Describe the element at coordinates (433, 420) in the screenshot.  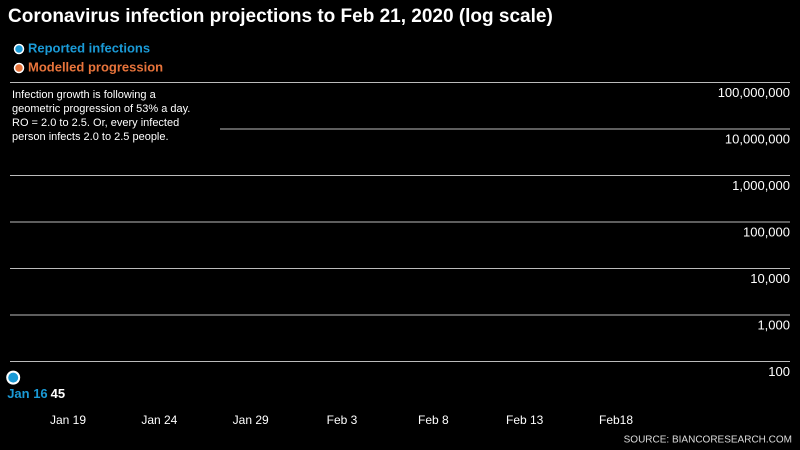
I see `x-tick-label: Feb 8` at that location.